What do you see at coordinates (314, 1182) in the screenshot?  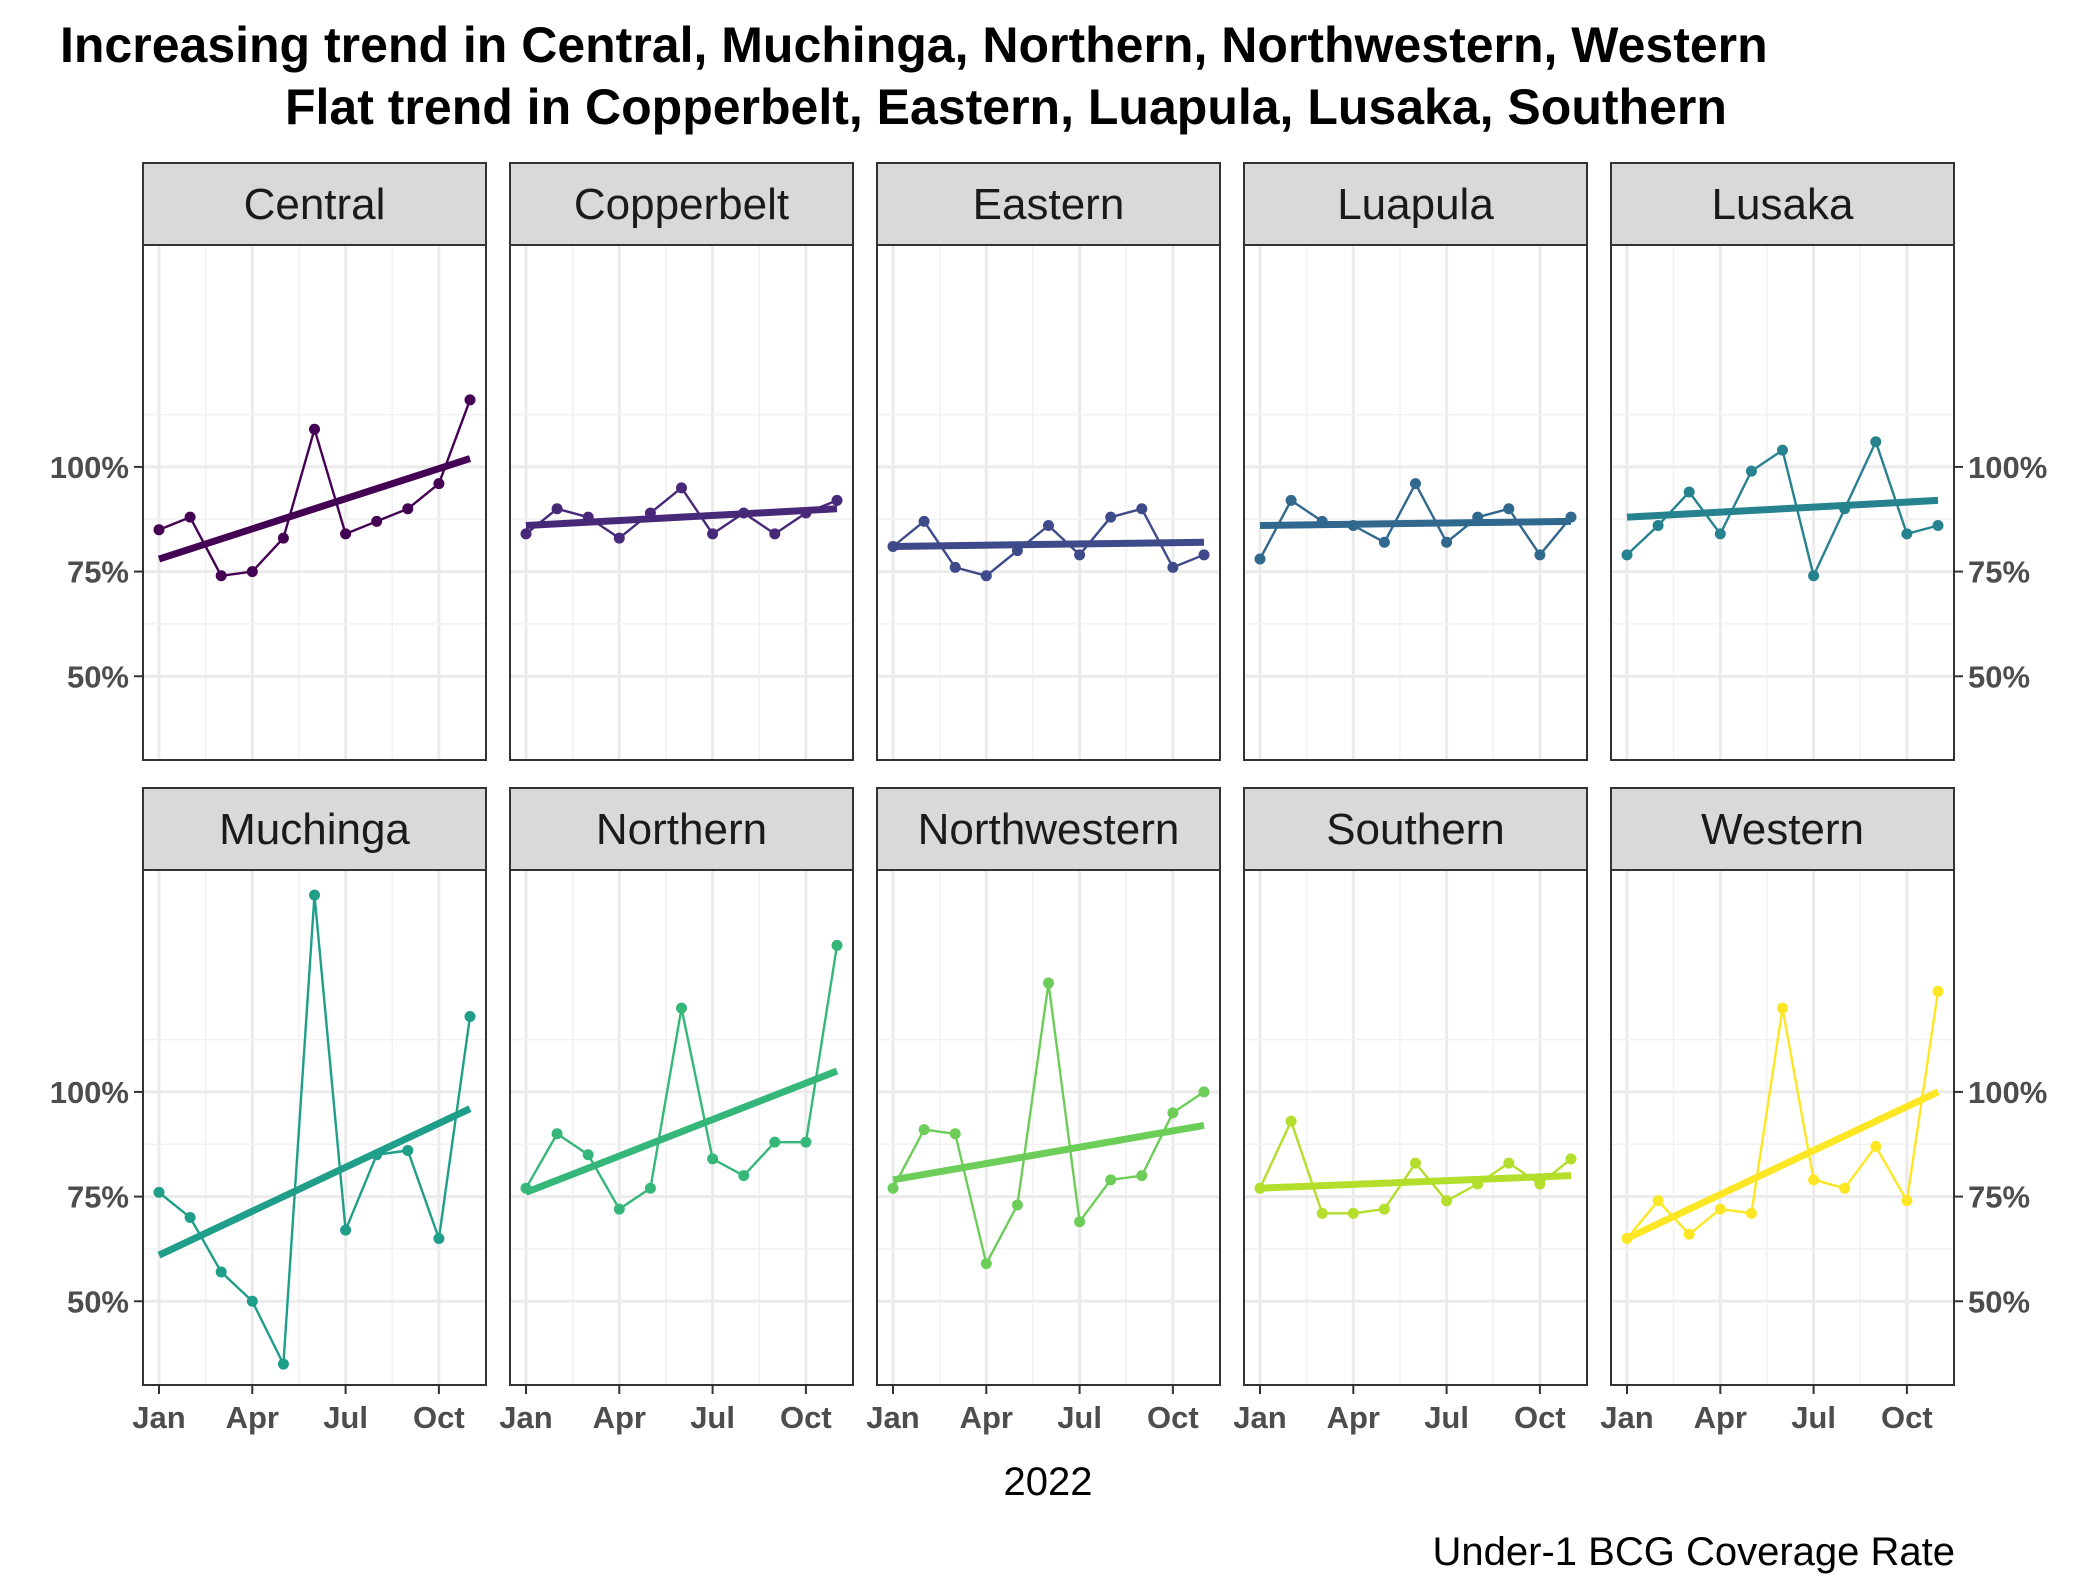 I see `trend-line-muchinga` at bounding box center [314, 1182].